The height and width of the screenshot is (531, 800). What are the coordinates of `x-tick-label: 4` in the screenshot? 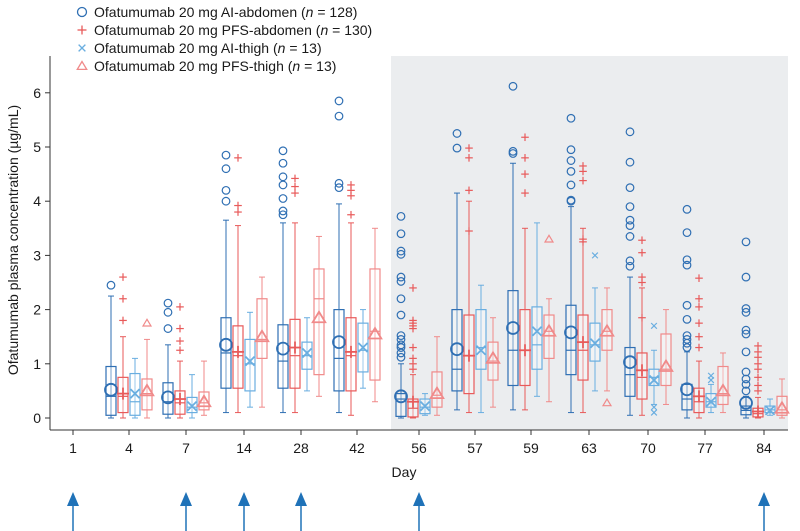 It's located at (129, 448).